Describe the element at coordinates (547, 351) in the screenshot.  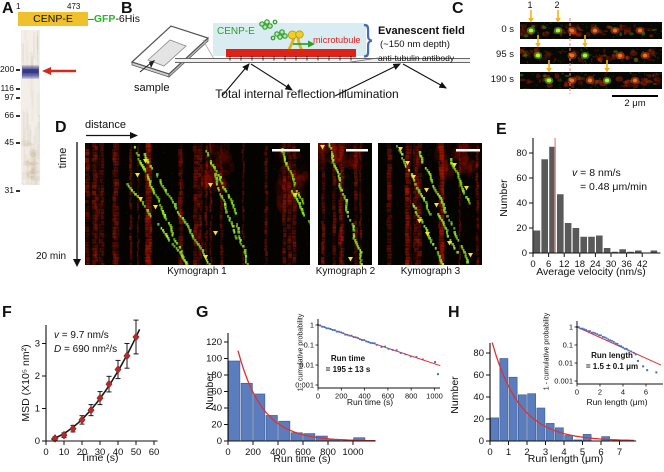
I see `runlength-inset-ylabel: 1 - cumulative probability` at that location.